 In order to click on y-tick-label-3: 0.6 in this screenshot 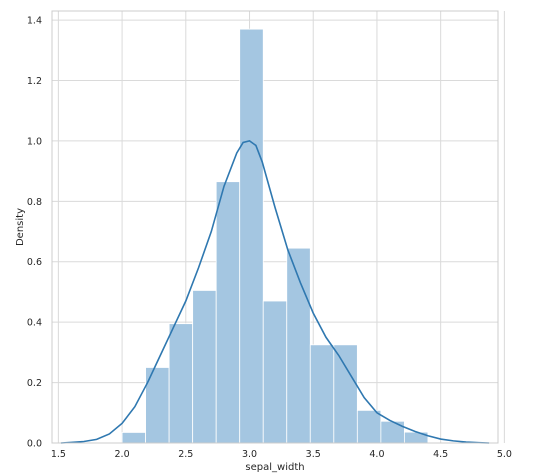, I will do `click(34, 262)`.